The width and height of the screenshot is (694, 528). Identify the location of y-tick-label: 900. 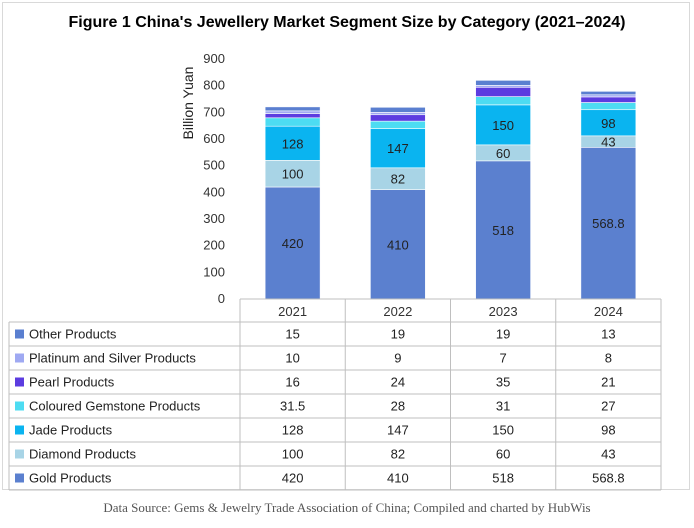
(214, 58).